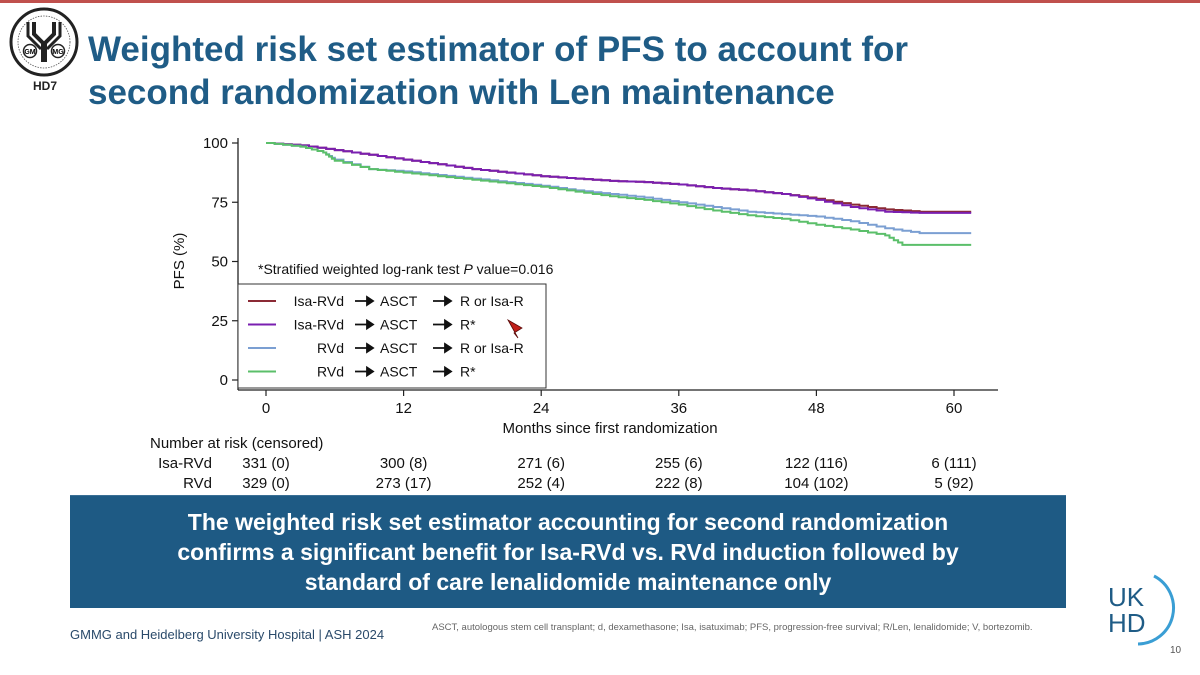  Describe the element at coordinates (514, 328) in the screenshot. I see `cursor-pointer-icon` at that location.